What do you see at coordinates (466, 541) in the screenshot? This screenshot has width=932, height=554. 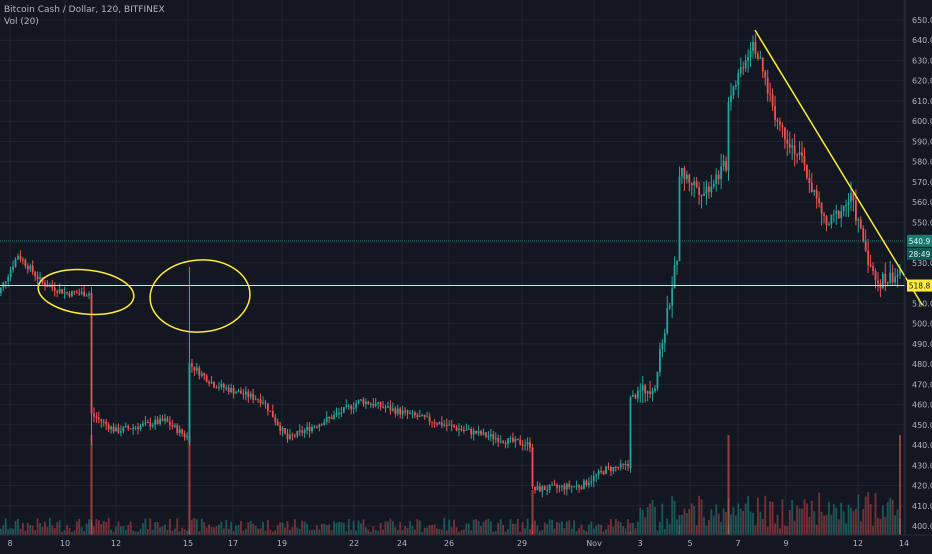 I see `time-axis: 8 10 12 15 17 19 22 24 26 29 Nov 3 5 7 9 12 14` at bounding box center [466, 541].